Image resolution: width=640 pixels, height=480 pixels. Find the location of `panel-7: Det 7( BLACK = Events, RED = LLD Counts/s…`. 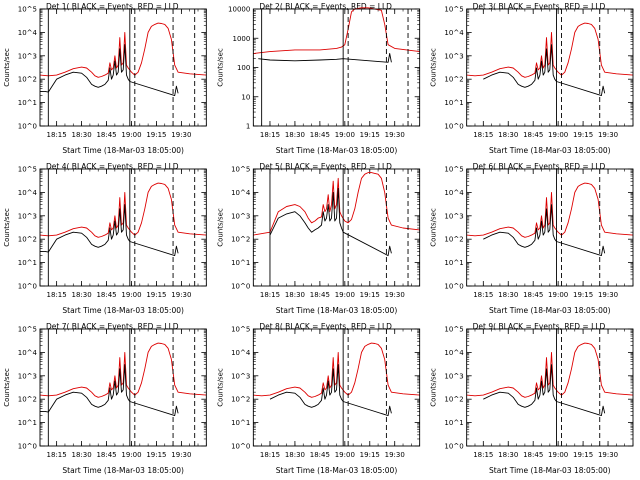

panel-7: Det 7( BLACK = Events, RED = LLD Counts/s… is located at coordinates (105, 398).